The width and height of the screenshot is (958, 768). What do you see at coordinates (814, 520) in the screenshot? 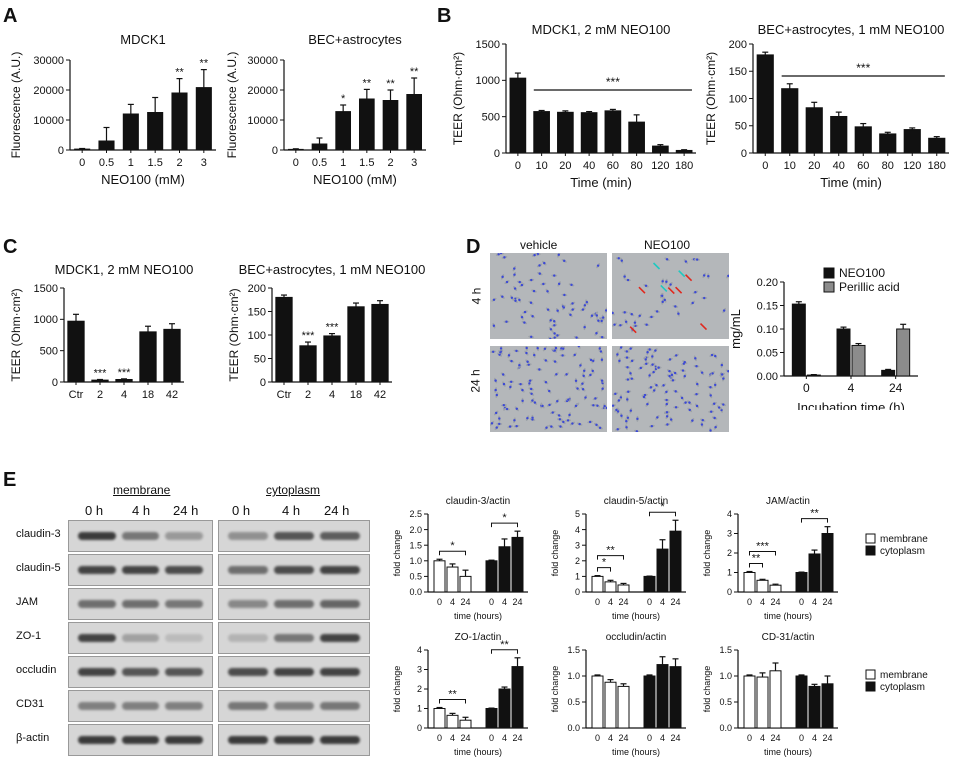
I see `significance-bracket` at bounding box center [814, 520].